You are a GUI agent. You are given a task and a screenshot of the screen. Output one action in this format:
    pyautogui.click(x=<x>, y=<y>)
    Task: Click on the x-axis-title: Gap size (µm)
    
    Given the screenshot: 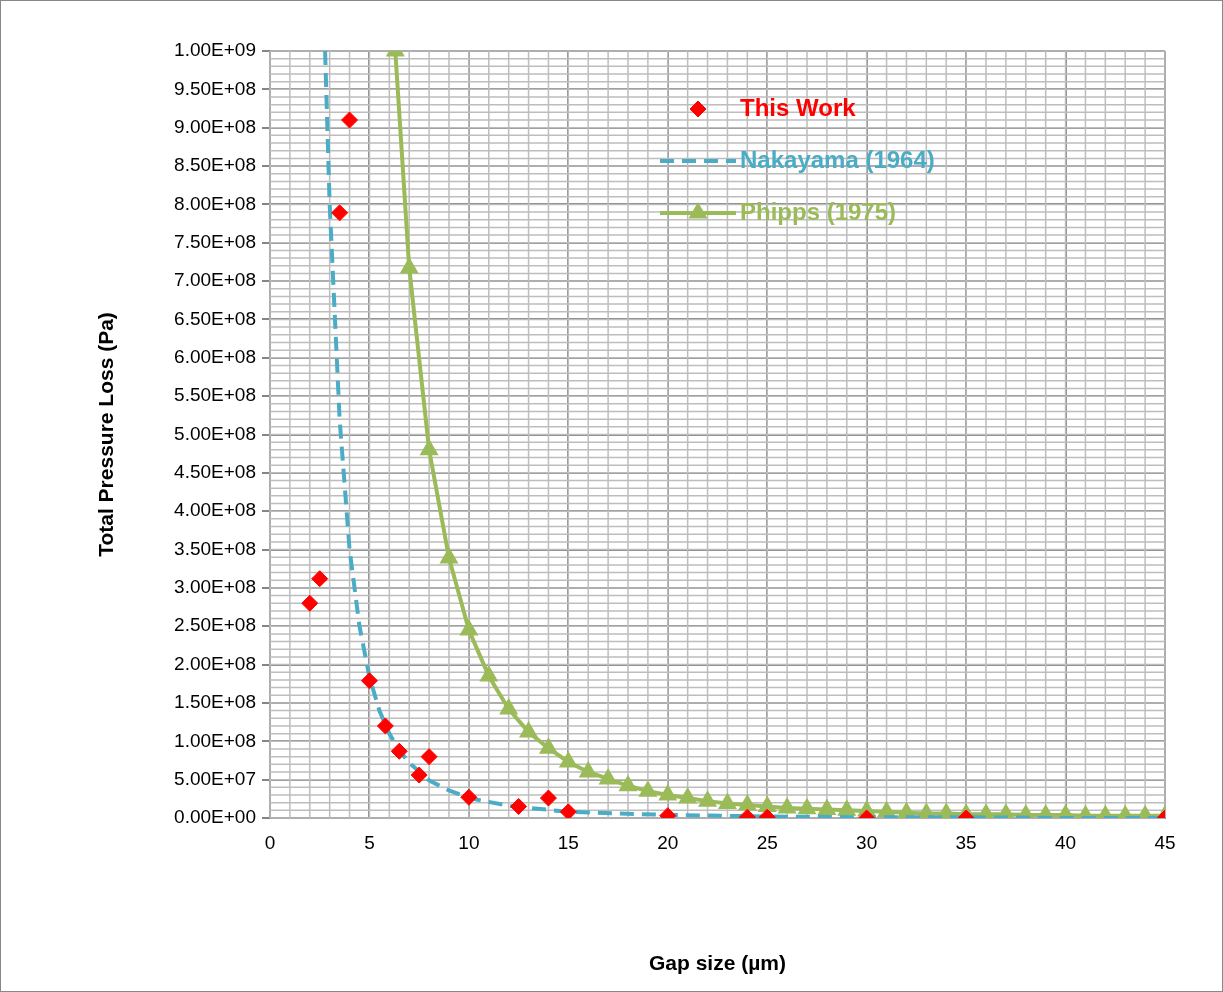 What is the action you would take?
    pyautogui.click(x=717, y=963)
    